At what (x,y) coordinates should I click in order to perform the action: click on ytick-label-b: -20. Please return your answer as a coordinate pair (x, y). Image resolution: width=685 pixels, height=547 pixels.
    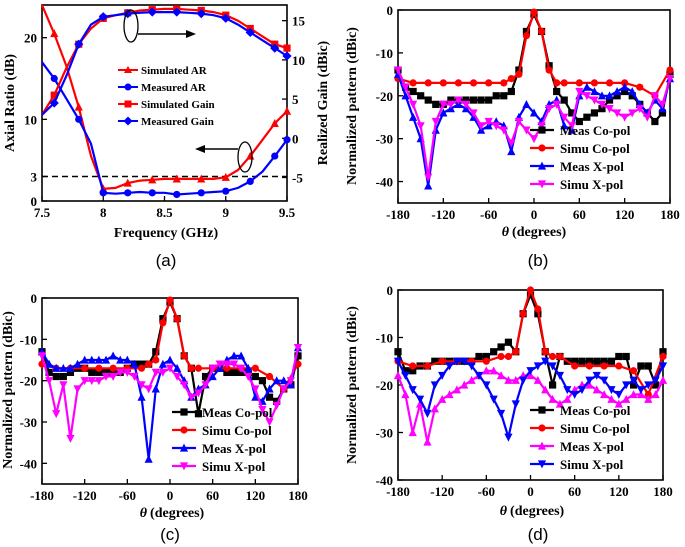
    Looking at the image, I should click on (384, 96).